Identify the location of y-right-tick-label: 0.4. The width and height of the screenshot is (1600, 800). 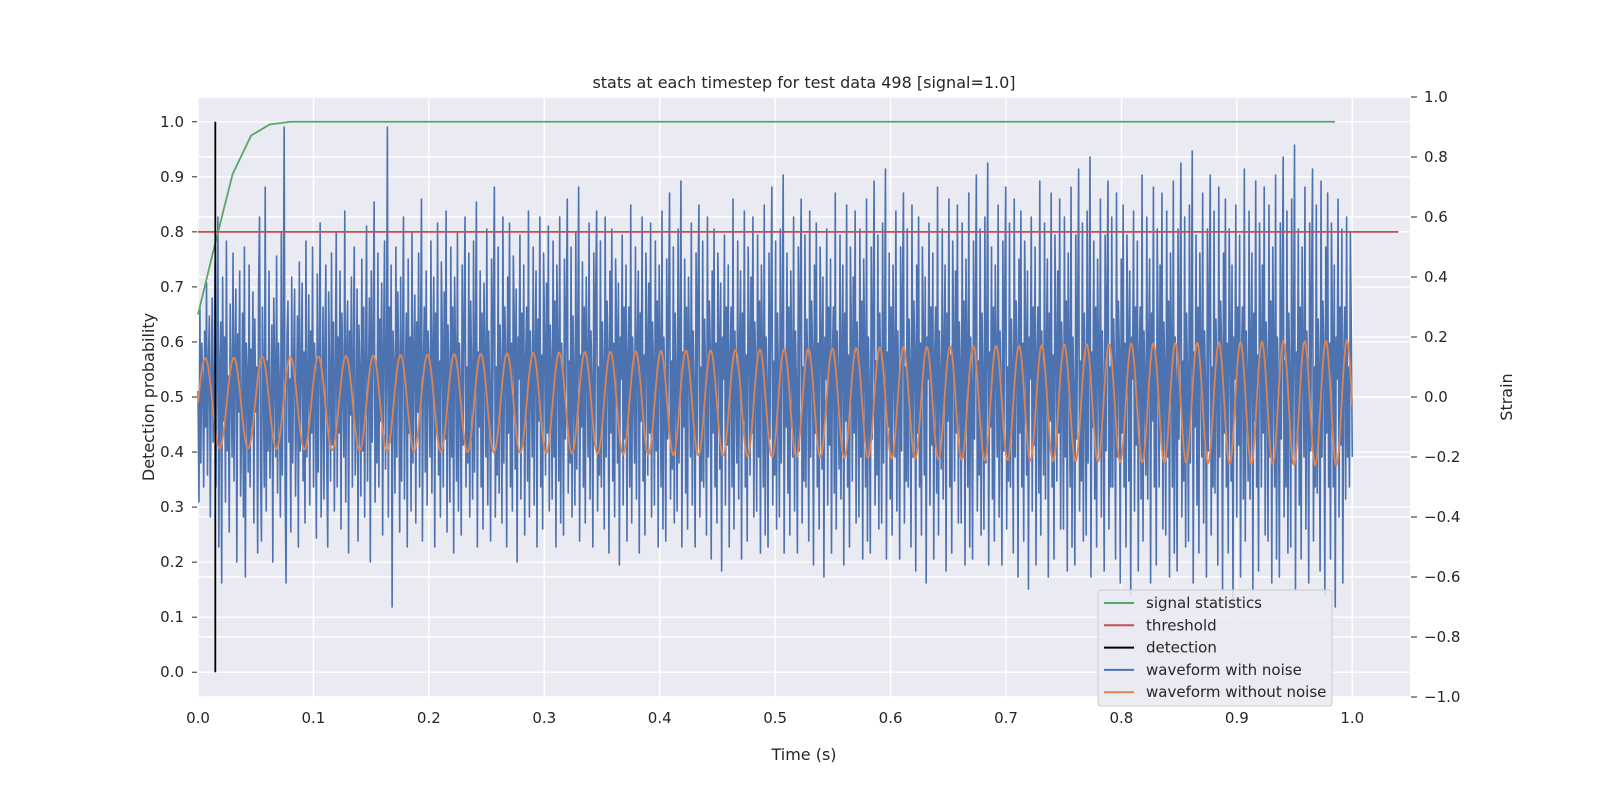
(1436, 277).